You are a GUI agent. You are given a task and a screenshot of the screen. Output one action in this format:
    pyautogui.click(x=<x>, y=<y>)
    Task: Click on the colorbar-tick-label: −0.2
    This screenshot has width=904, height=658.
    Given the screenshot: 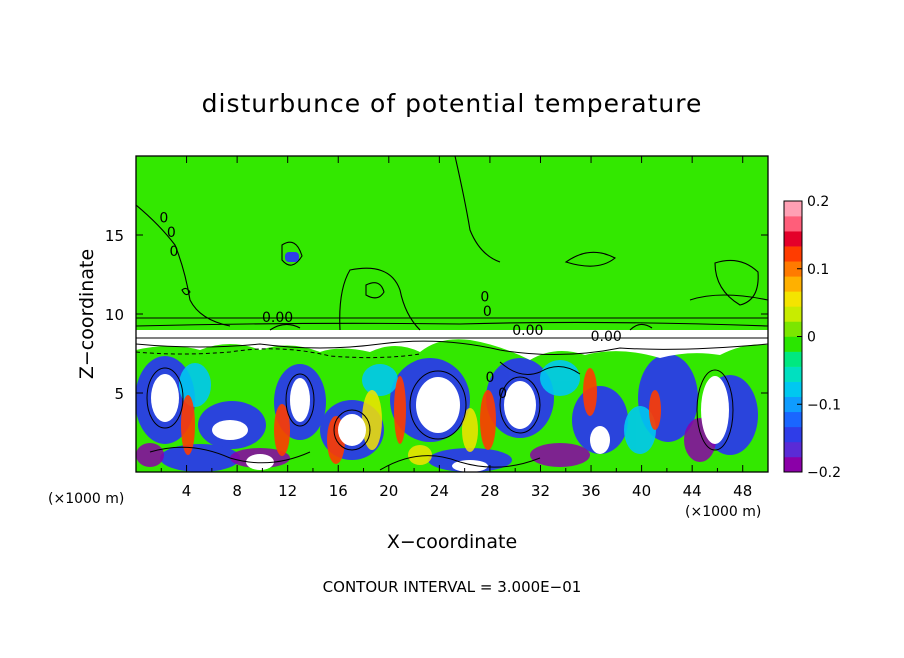 What is the action you would take?
    pyautogui.click(x=824, y=473)
    